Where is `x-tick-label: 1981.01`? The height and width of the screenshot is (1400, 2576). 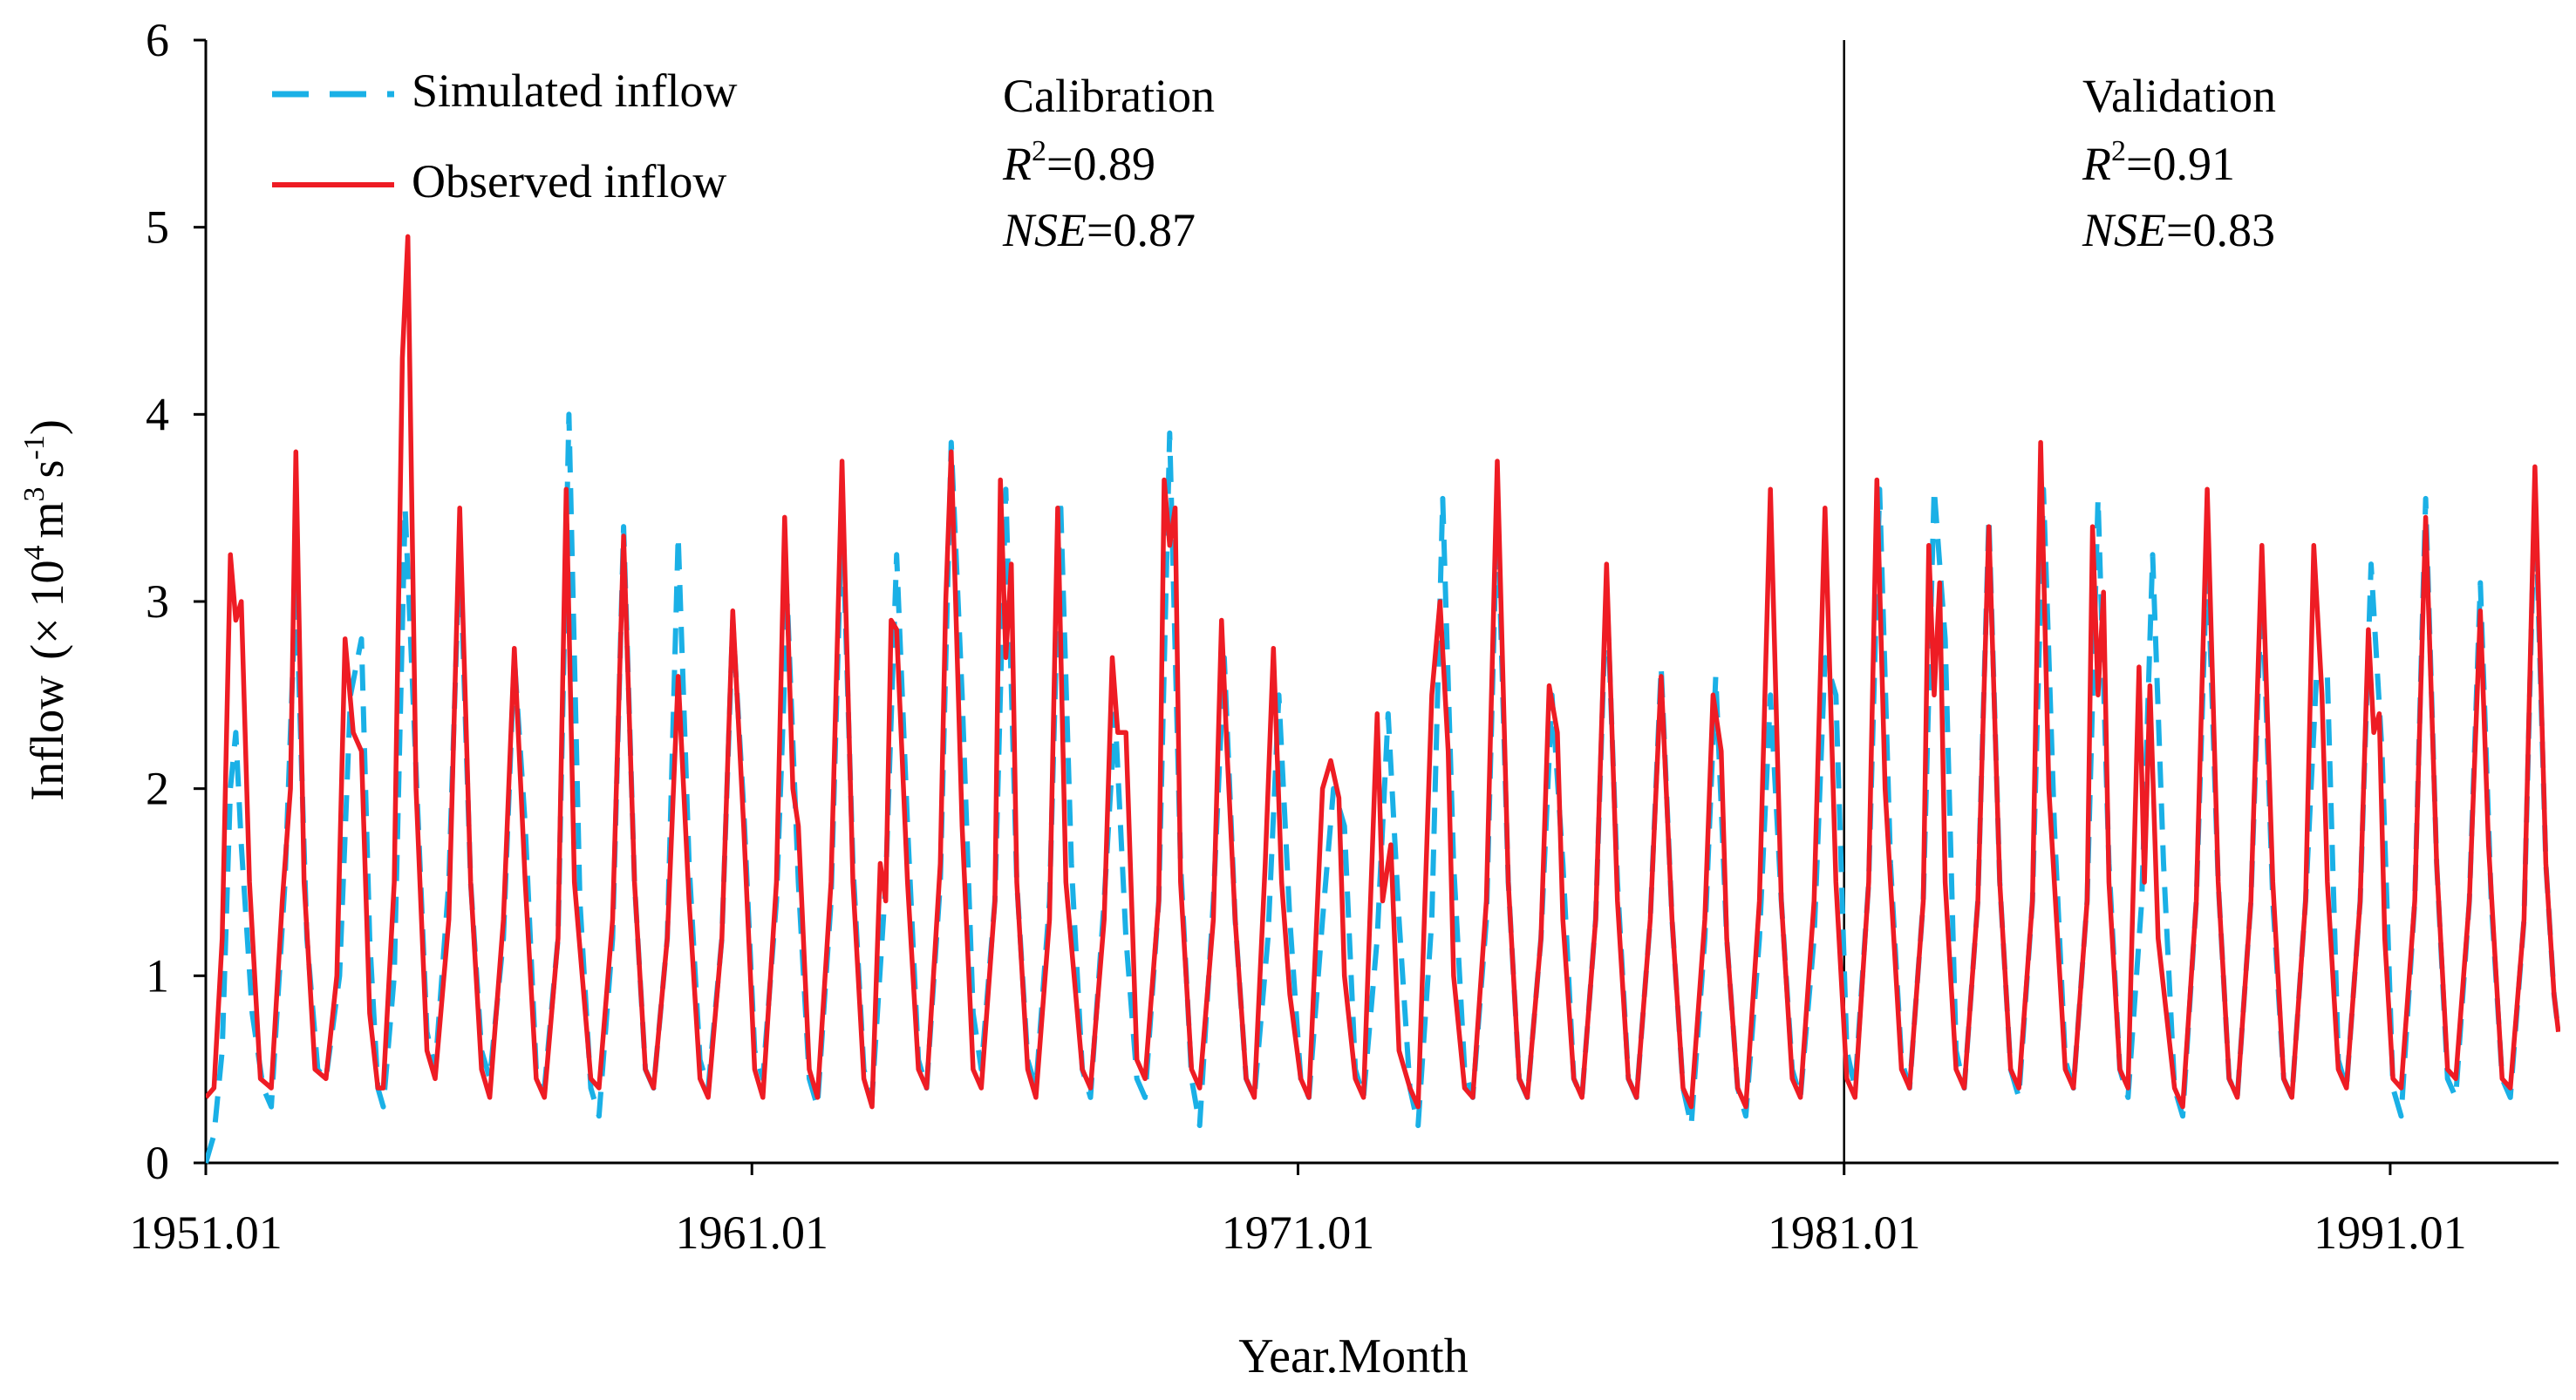 x-tick-label: 1981.01 is located at coordinates (1844, 1233).